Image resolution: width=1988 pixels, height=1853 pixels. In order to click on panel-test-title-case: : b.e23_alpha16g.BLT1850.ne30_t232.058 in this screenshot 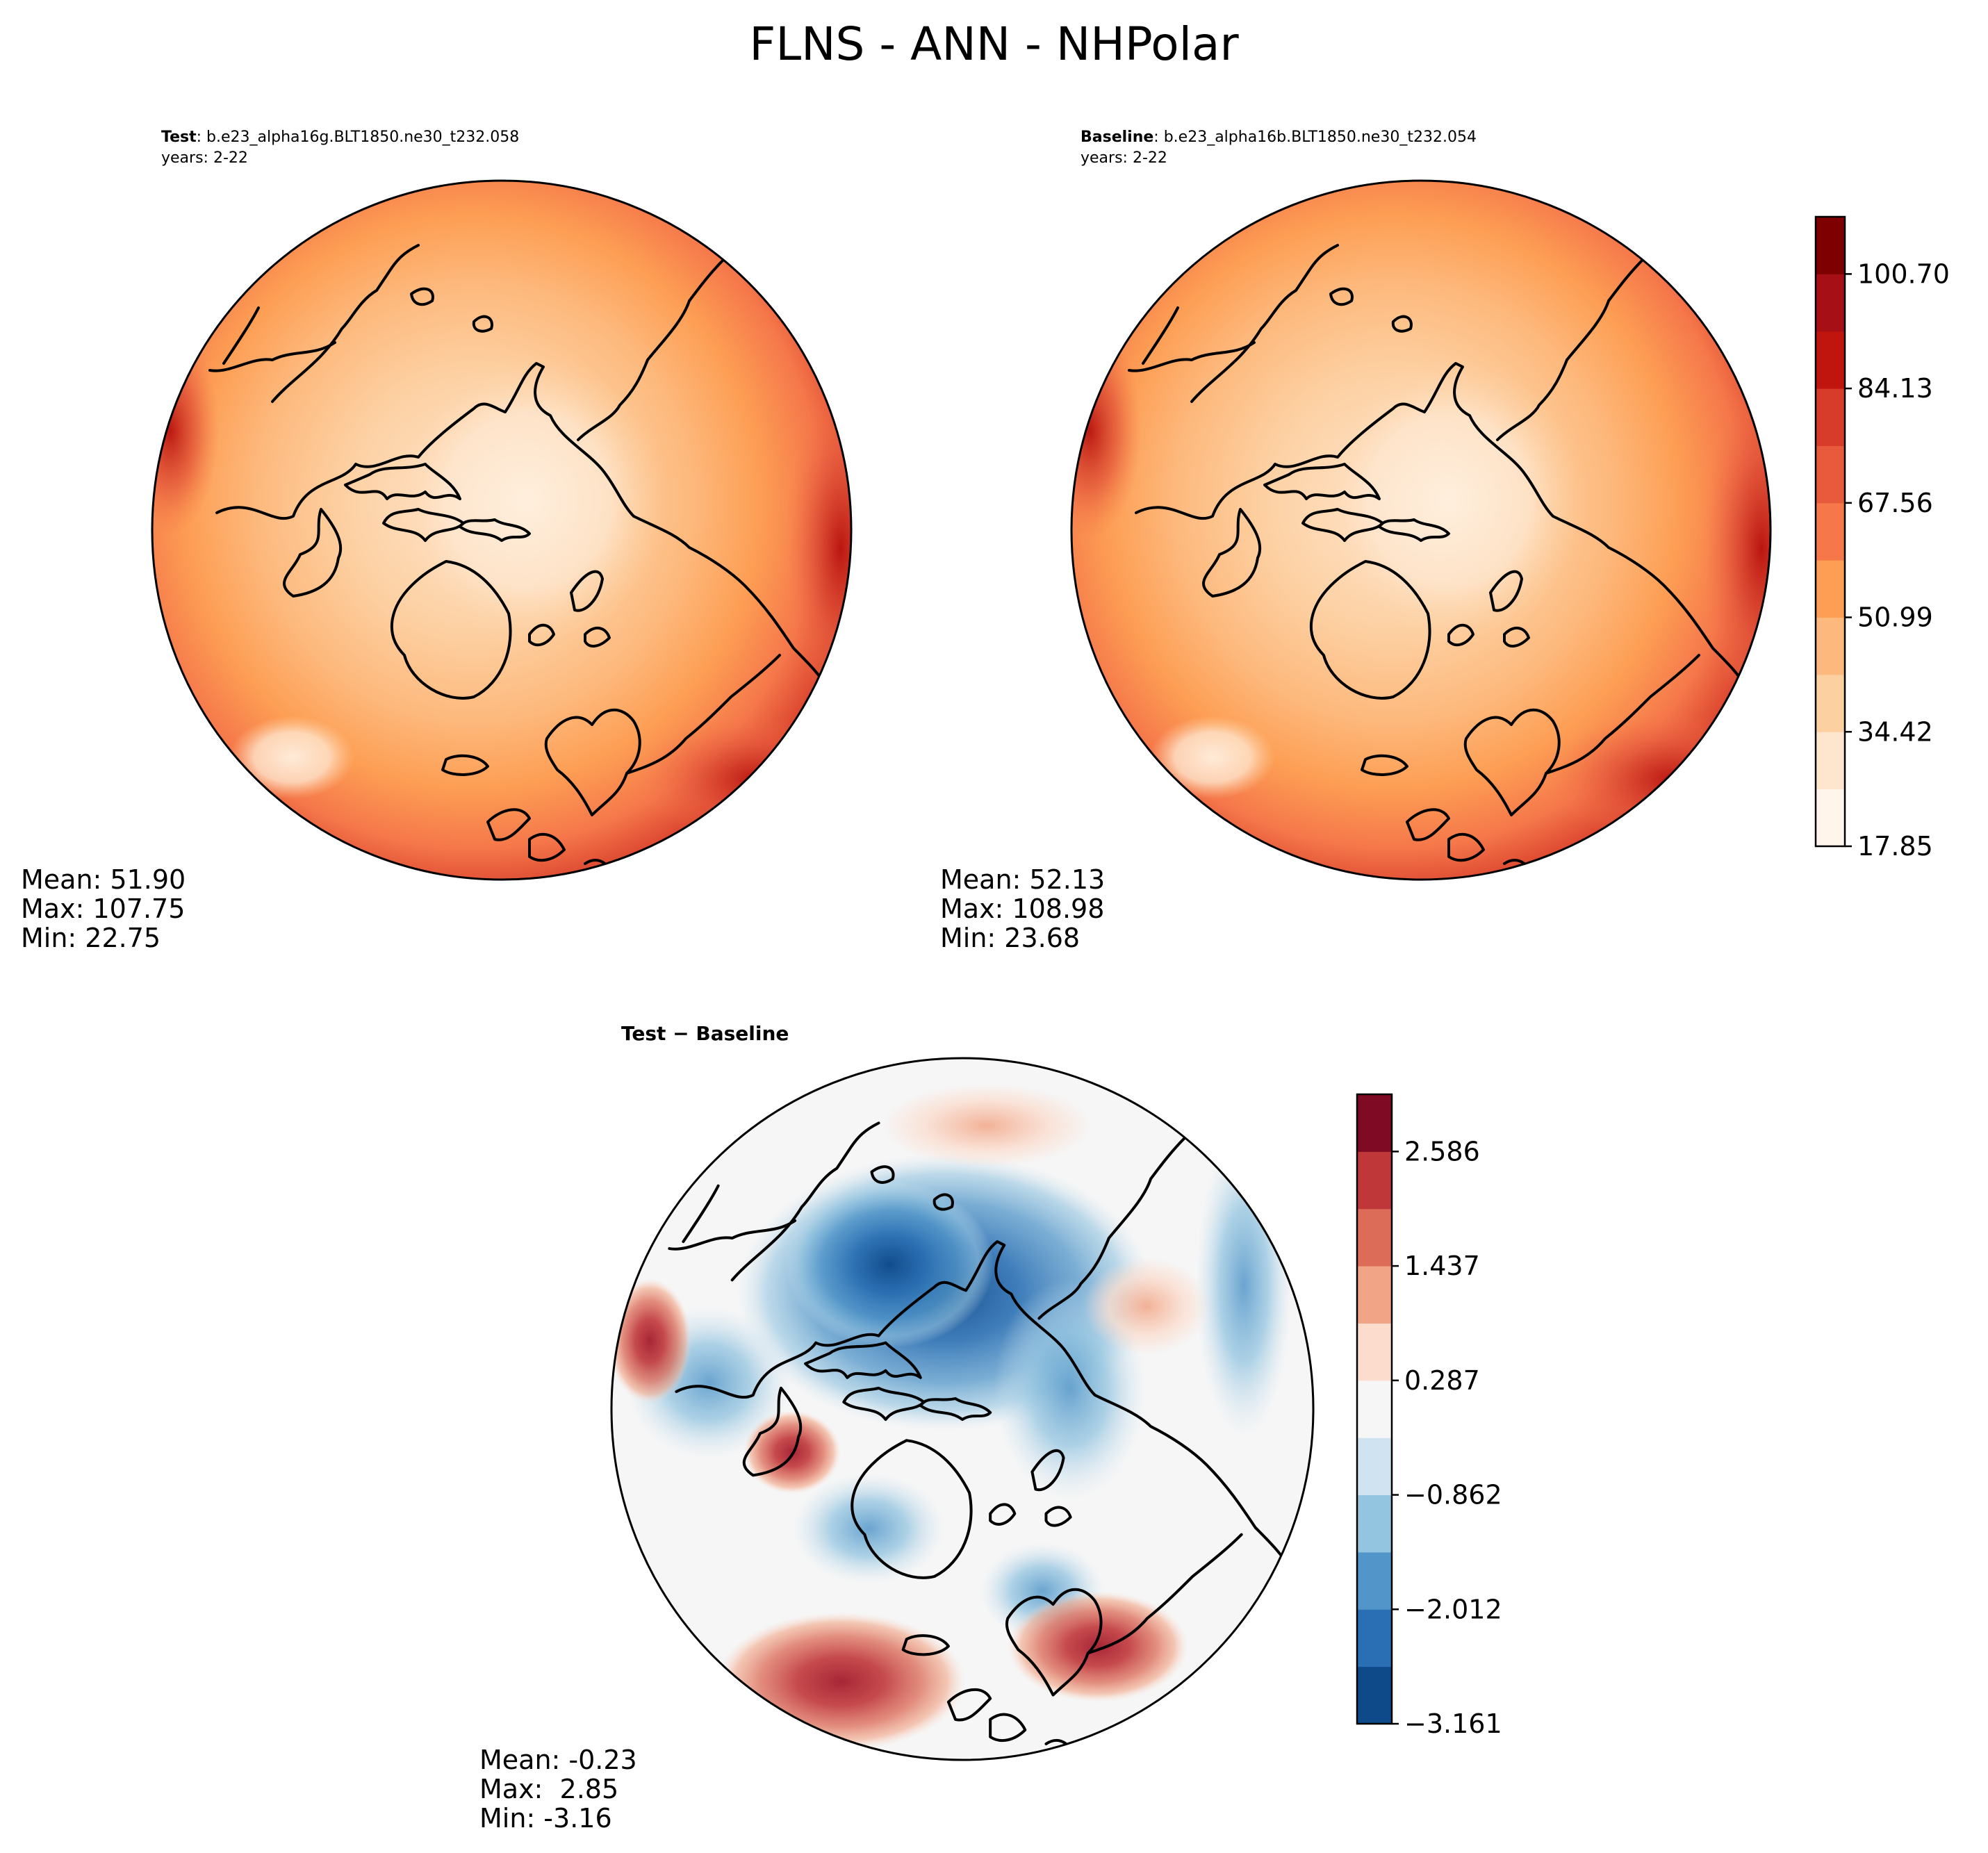, I will do `click(358, 137)`.